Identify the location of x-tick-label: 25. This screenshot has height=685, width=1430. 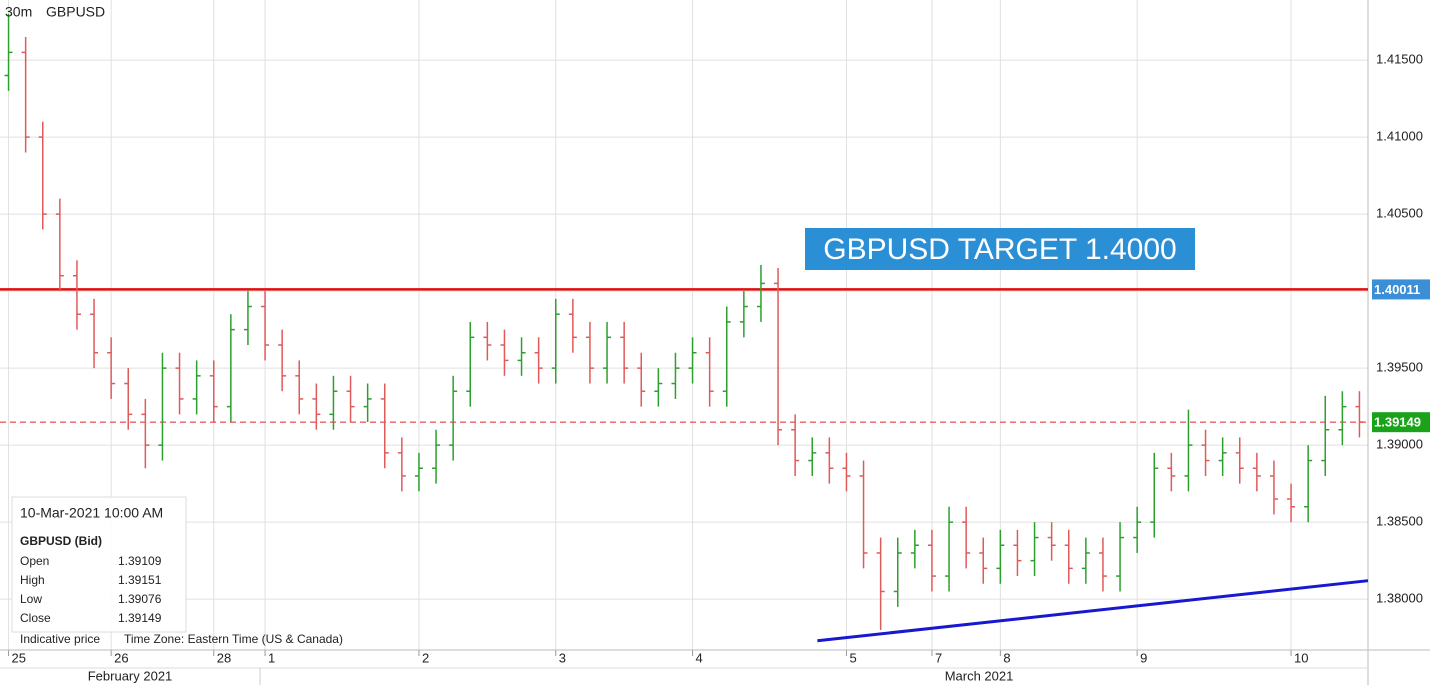
(19, 657).